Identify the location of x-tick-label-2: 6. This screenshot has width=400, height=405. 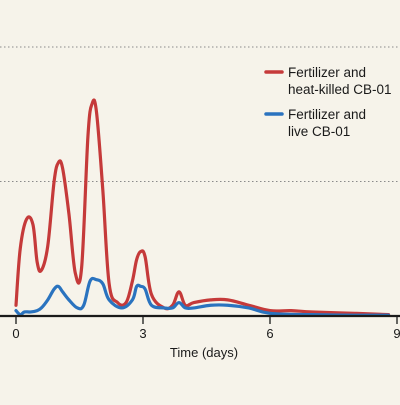
(269, 333).